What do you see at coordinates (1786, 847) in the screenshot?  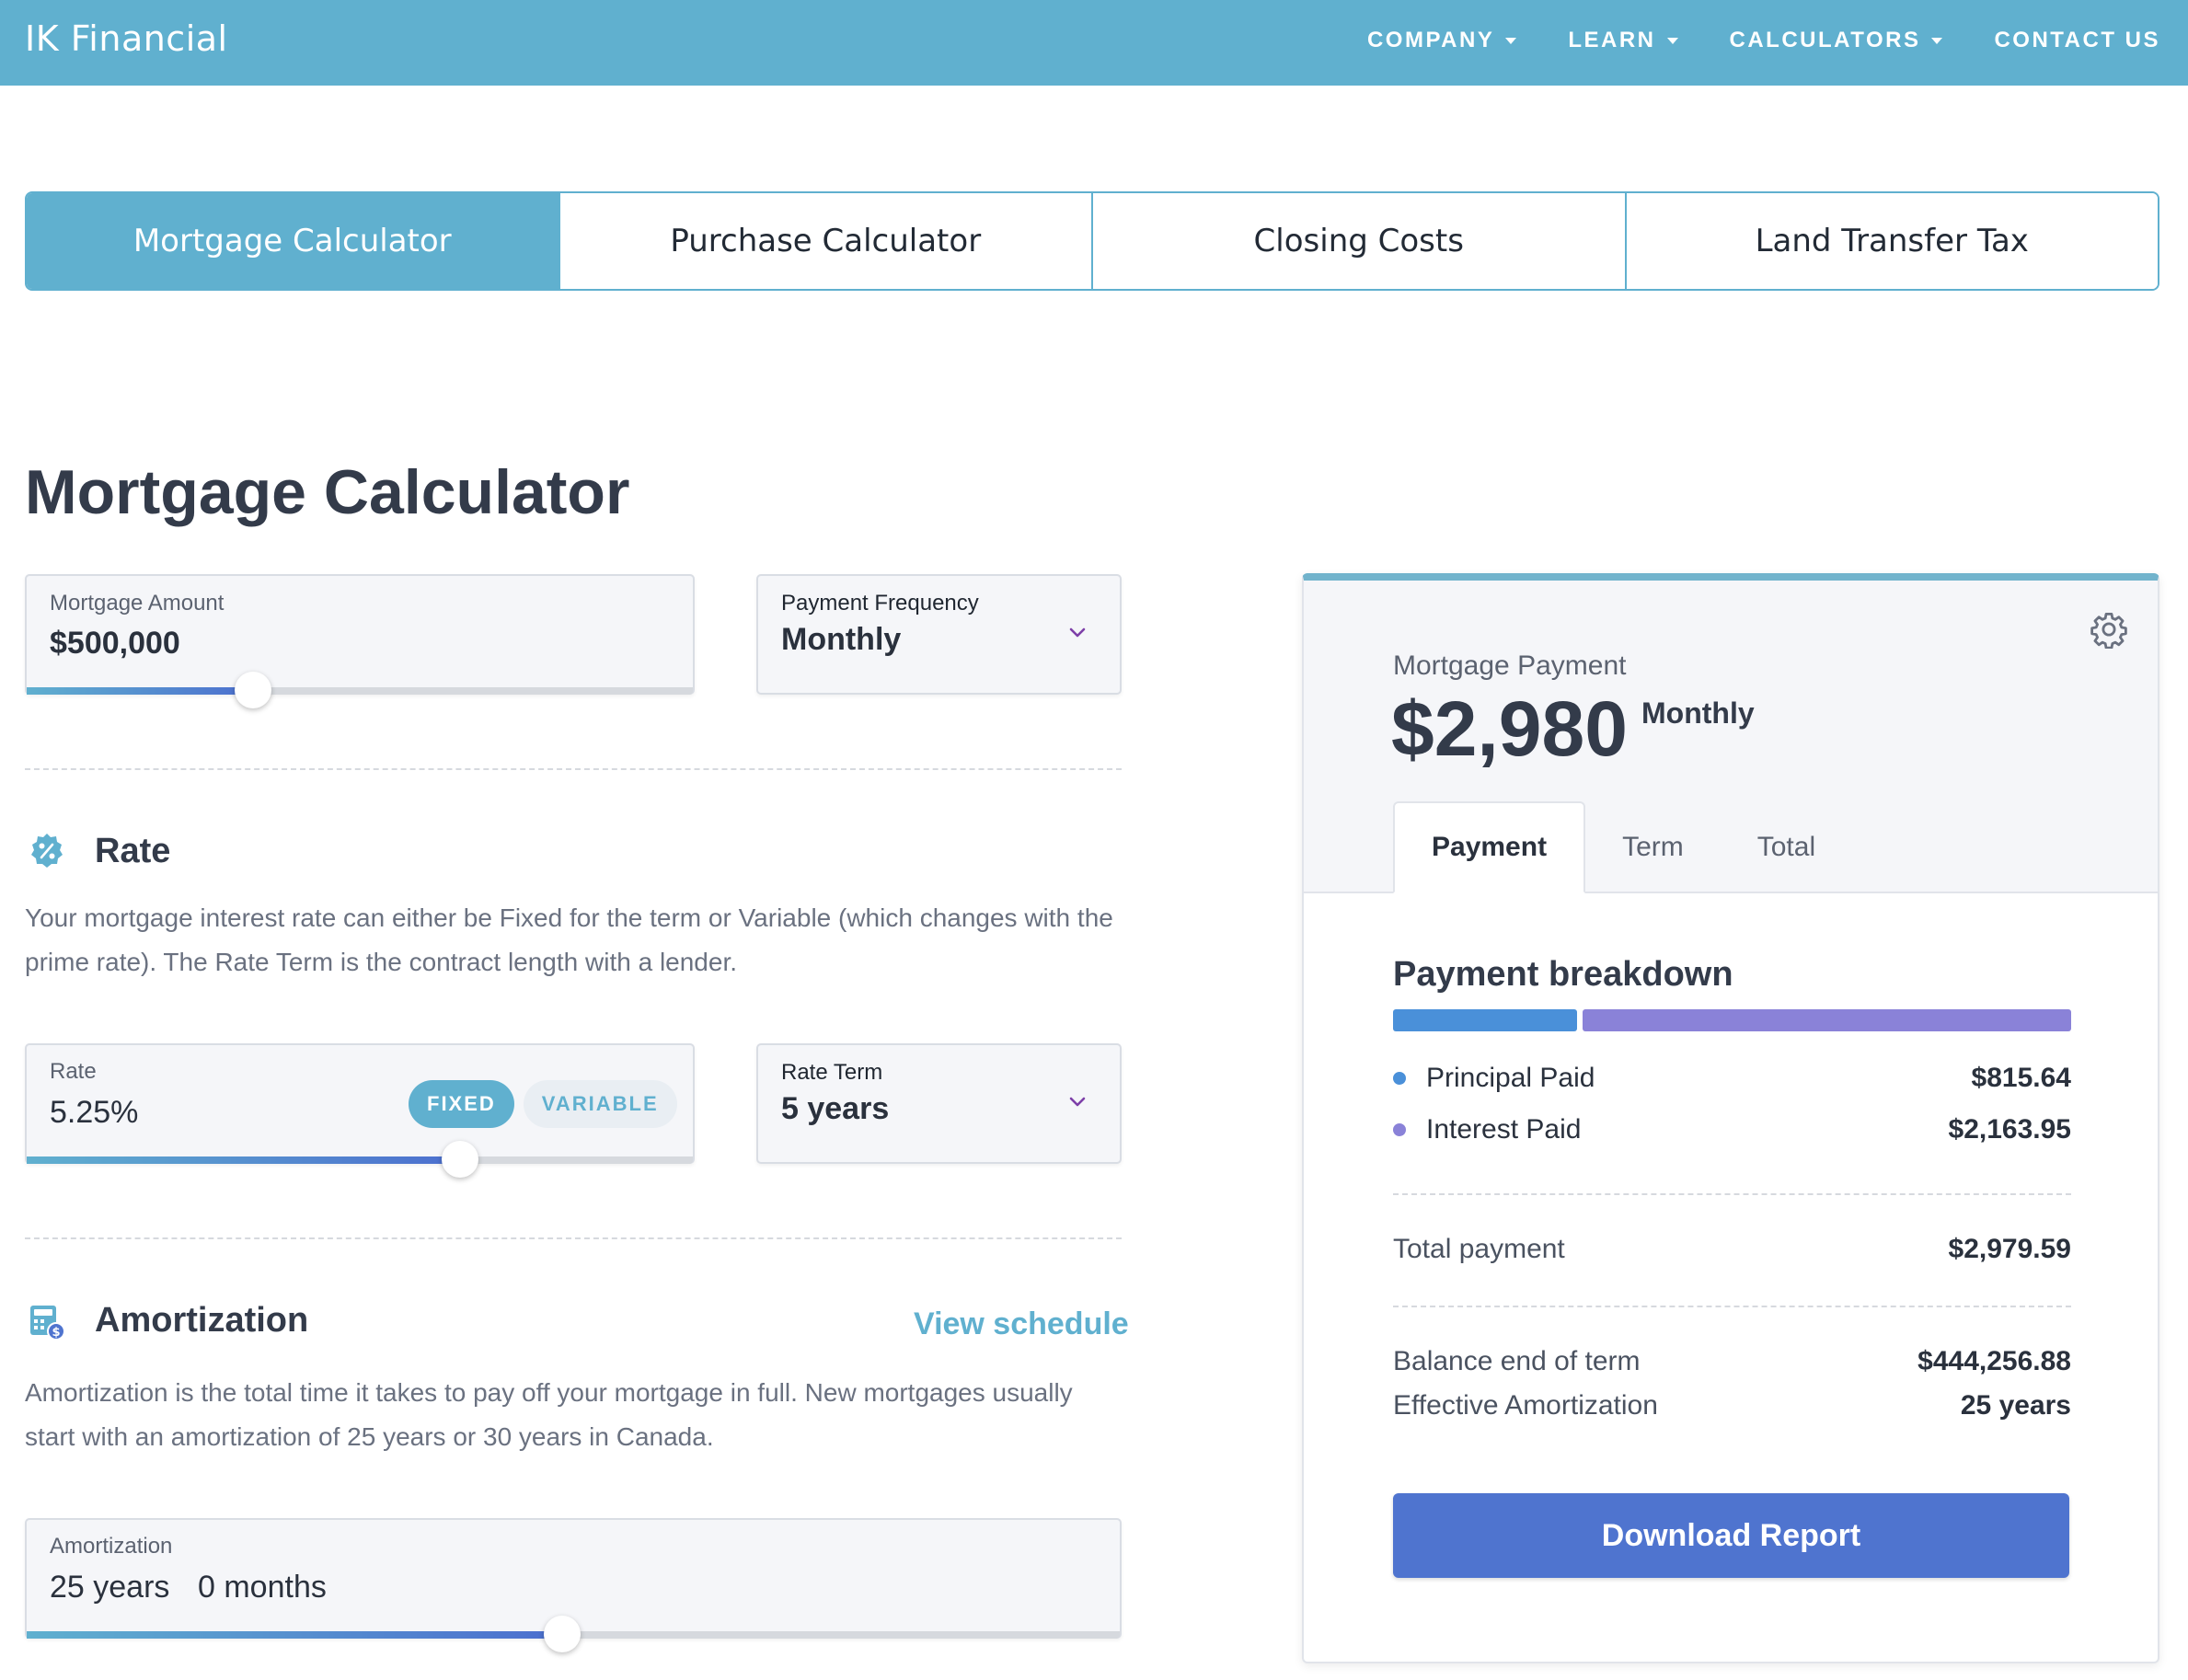 I see `tab-total: Total` at bounding box center [1786, 847].